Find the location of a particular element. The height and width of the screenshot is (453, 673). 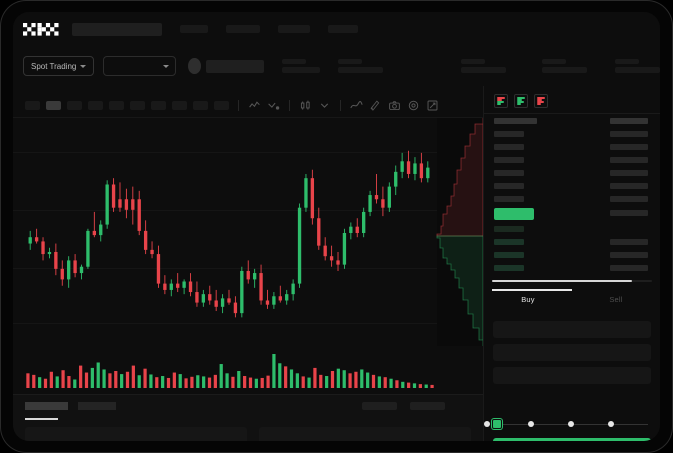

camera-icon is located at coordinates (394, 105).